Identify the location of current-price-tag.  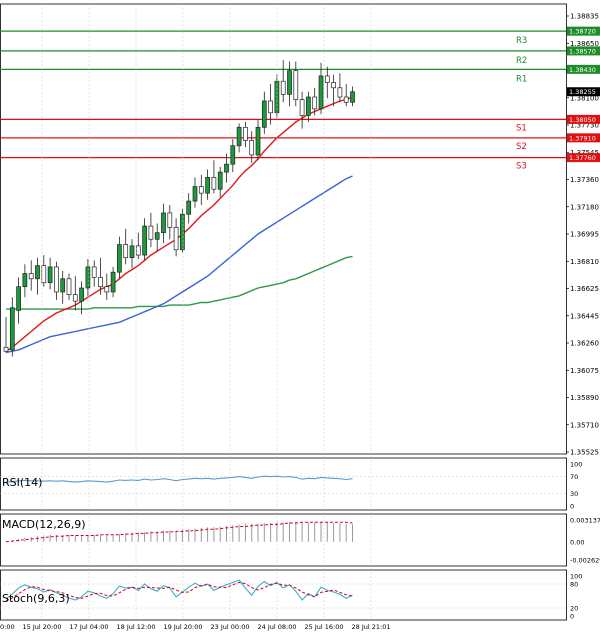
(583, 92).